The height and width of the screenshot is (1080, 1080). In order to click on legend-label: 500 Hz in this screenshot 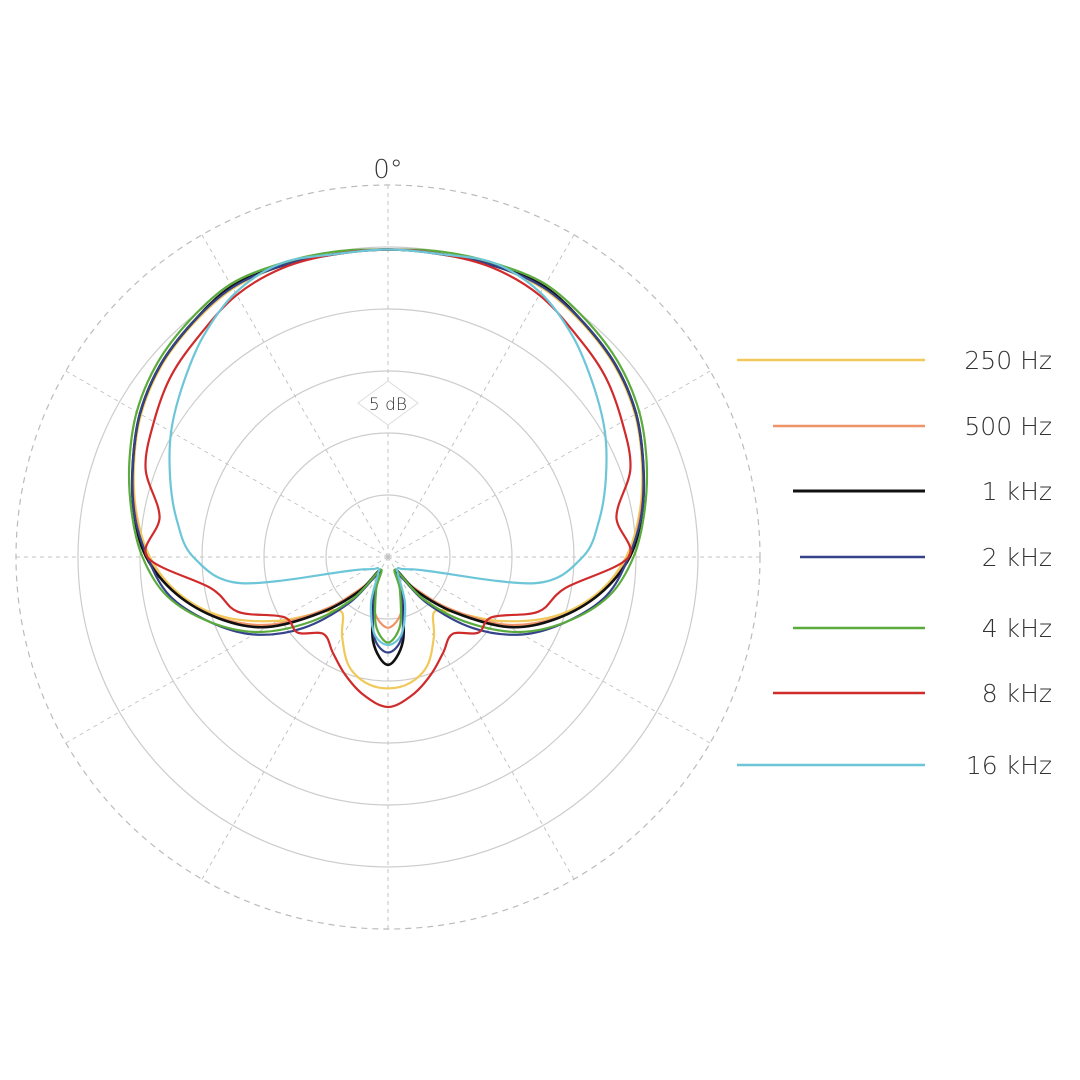, I will do `click(1008, 426)`.